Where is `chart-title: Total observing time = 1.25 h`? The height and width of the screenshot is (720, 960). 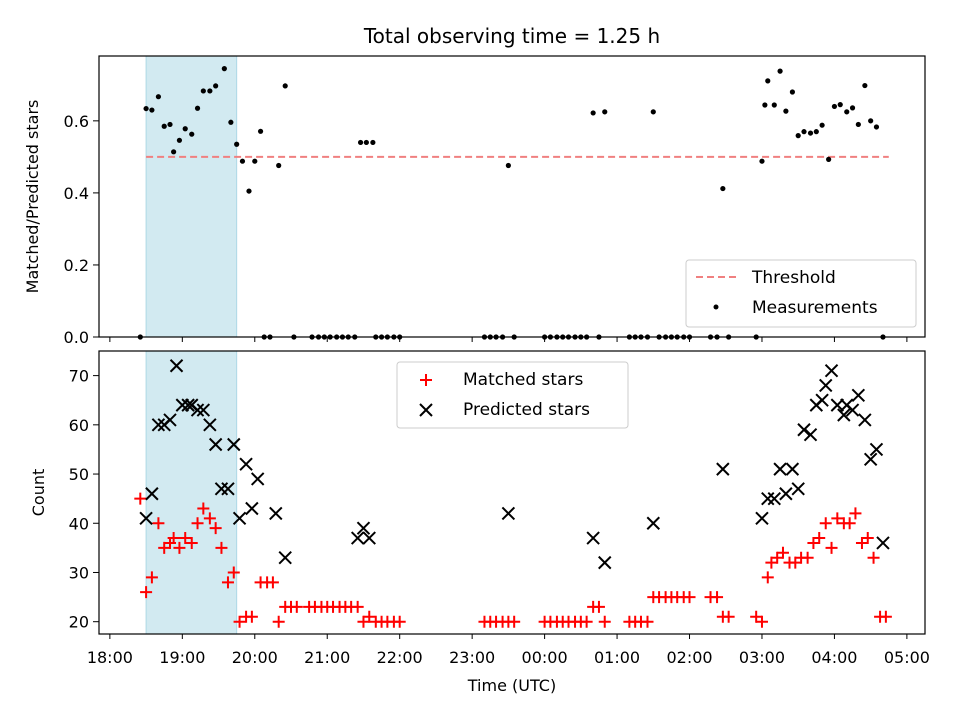 chart-title: Total observing time = 1.25 h is located at coordinates (511, 36).